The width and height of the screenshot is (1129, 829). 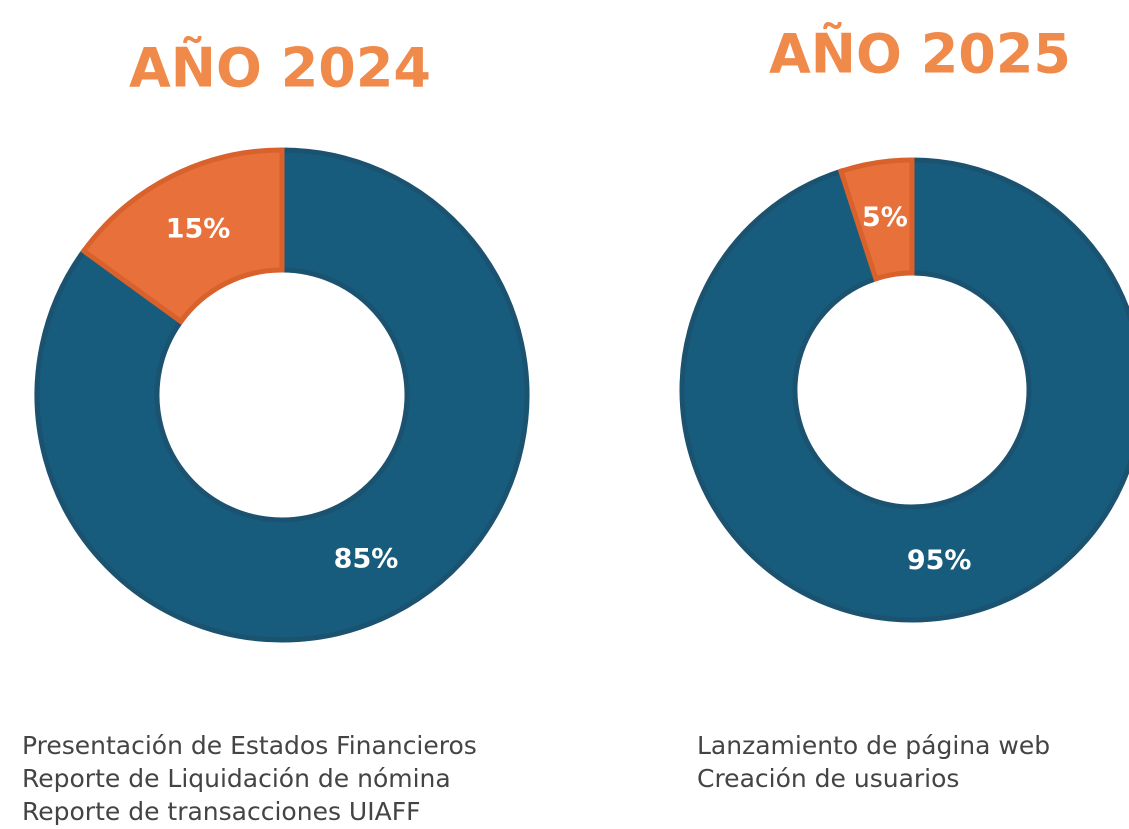 What do you see at coordinates (873, 745) in the screenshot?
I see `annotation: Lanzamiento de página web` at bounding box center [873, 745].